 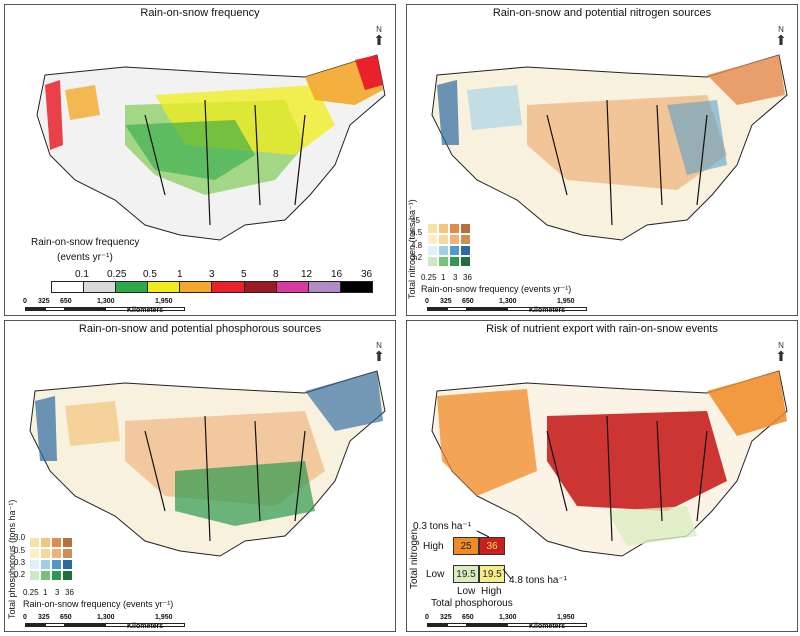 What do you see at coordinates (466, 546) in the screenshot?
I see `risk-cell-high-low: 25` at bounding box center [466, 546].